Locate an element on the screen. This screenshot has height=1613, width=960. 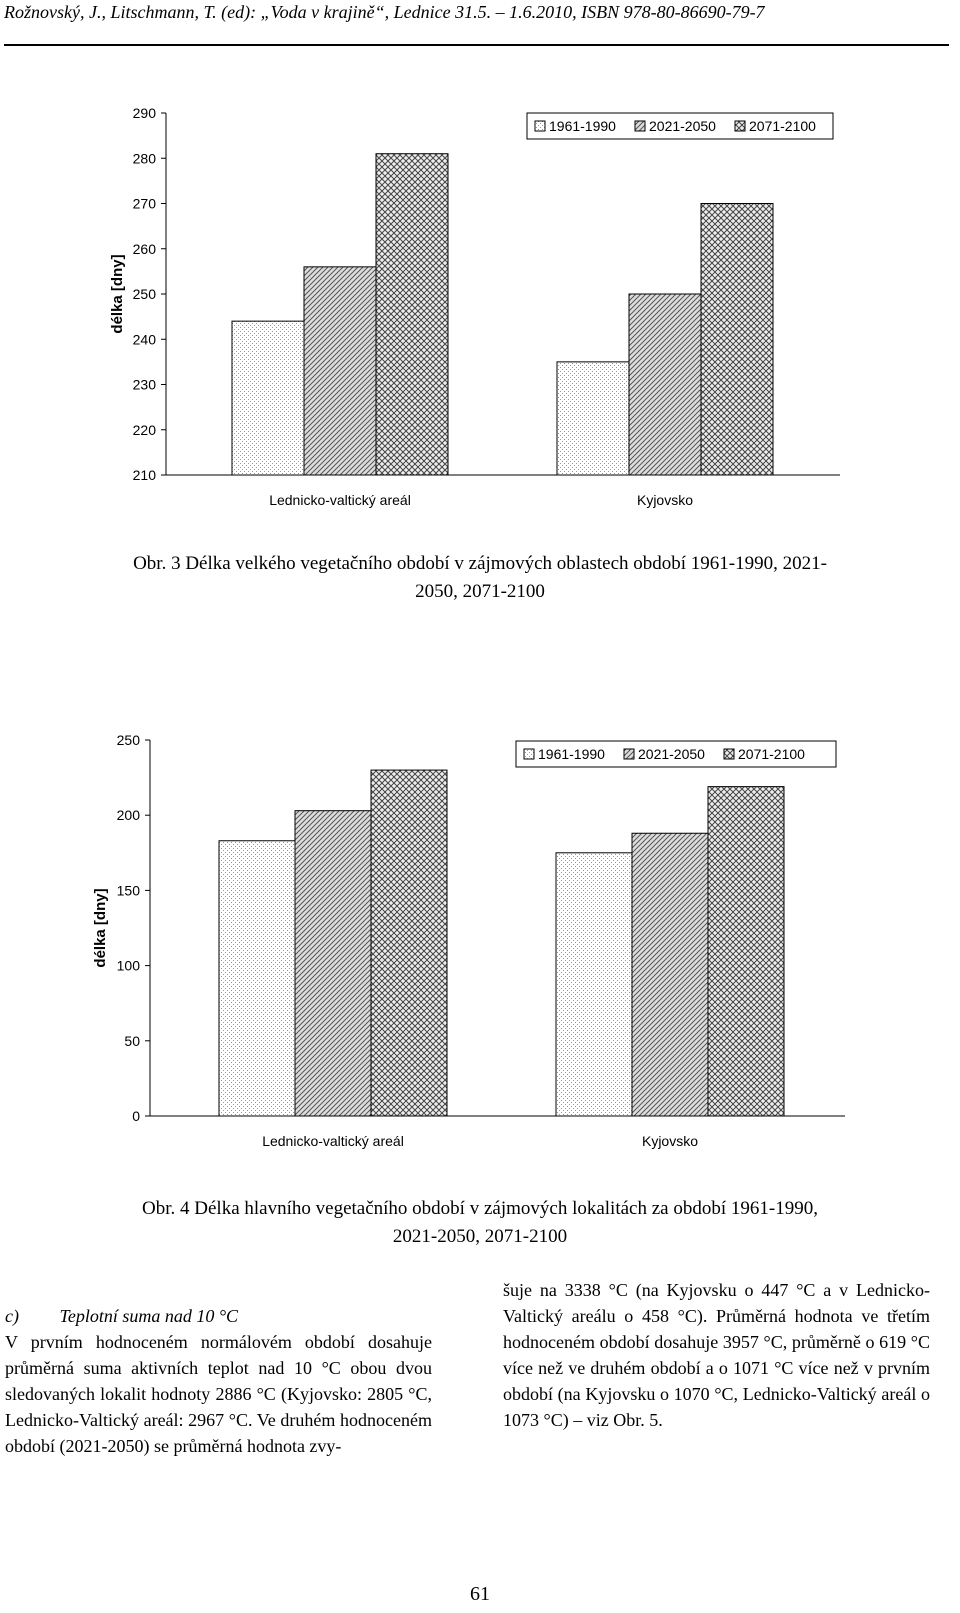
y-tick-label: 240 is located at coordinates (145, 339).